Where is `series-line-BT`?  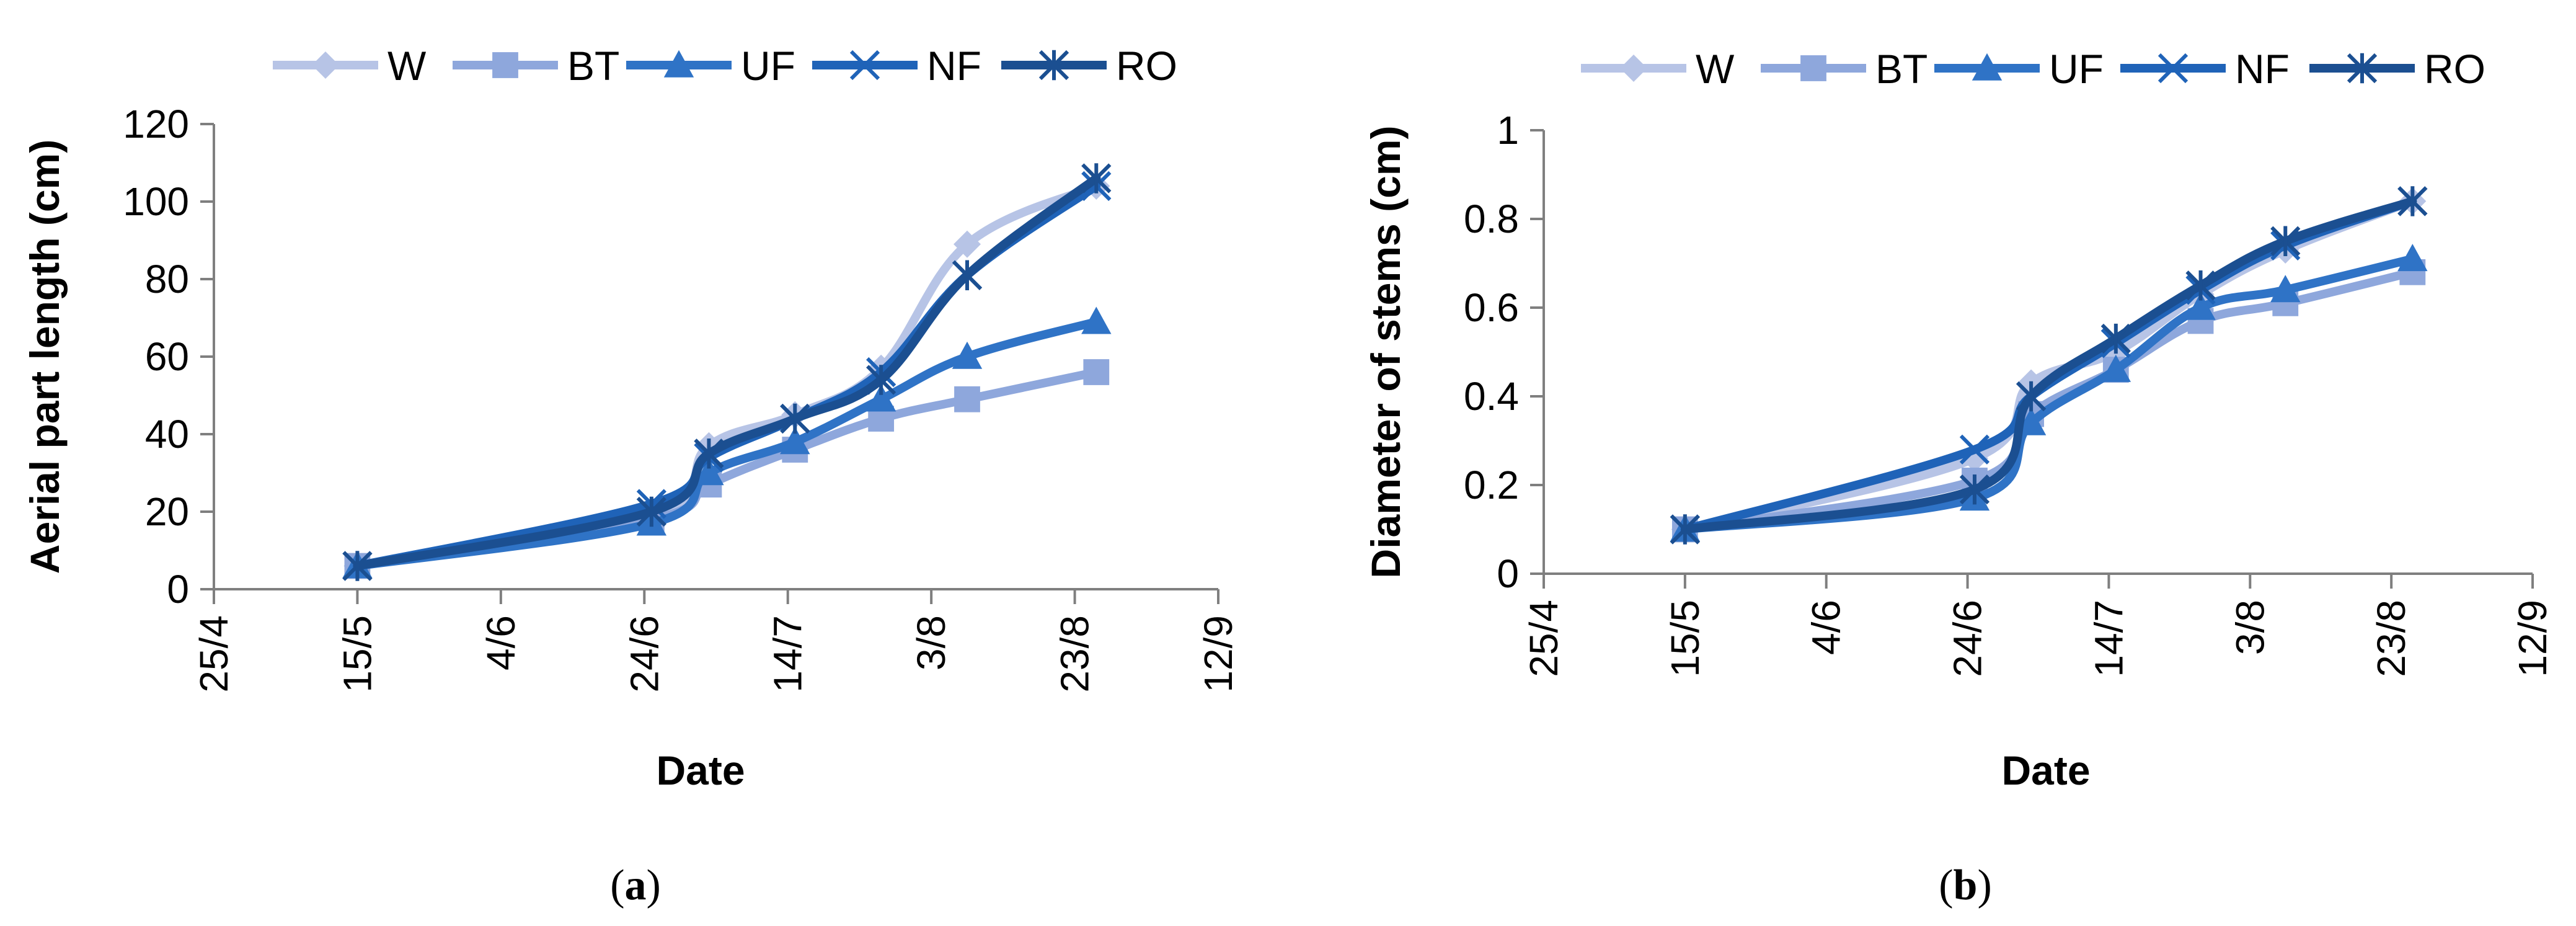
series-line-BT is located at coordinates (2048, 400).